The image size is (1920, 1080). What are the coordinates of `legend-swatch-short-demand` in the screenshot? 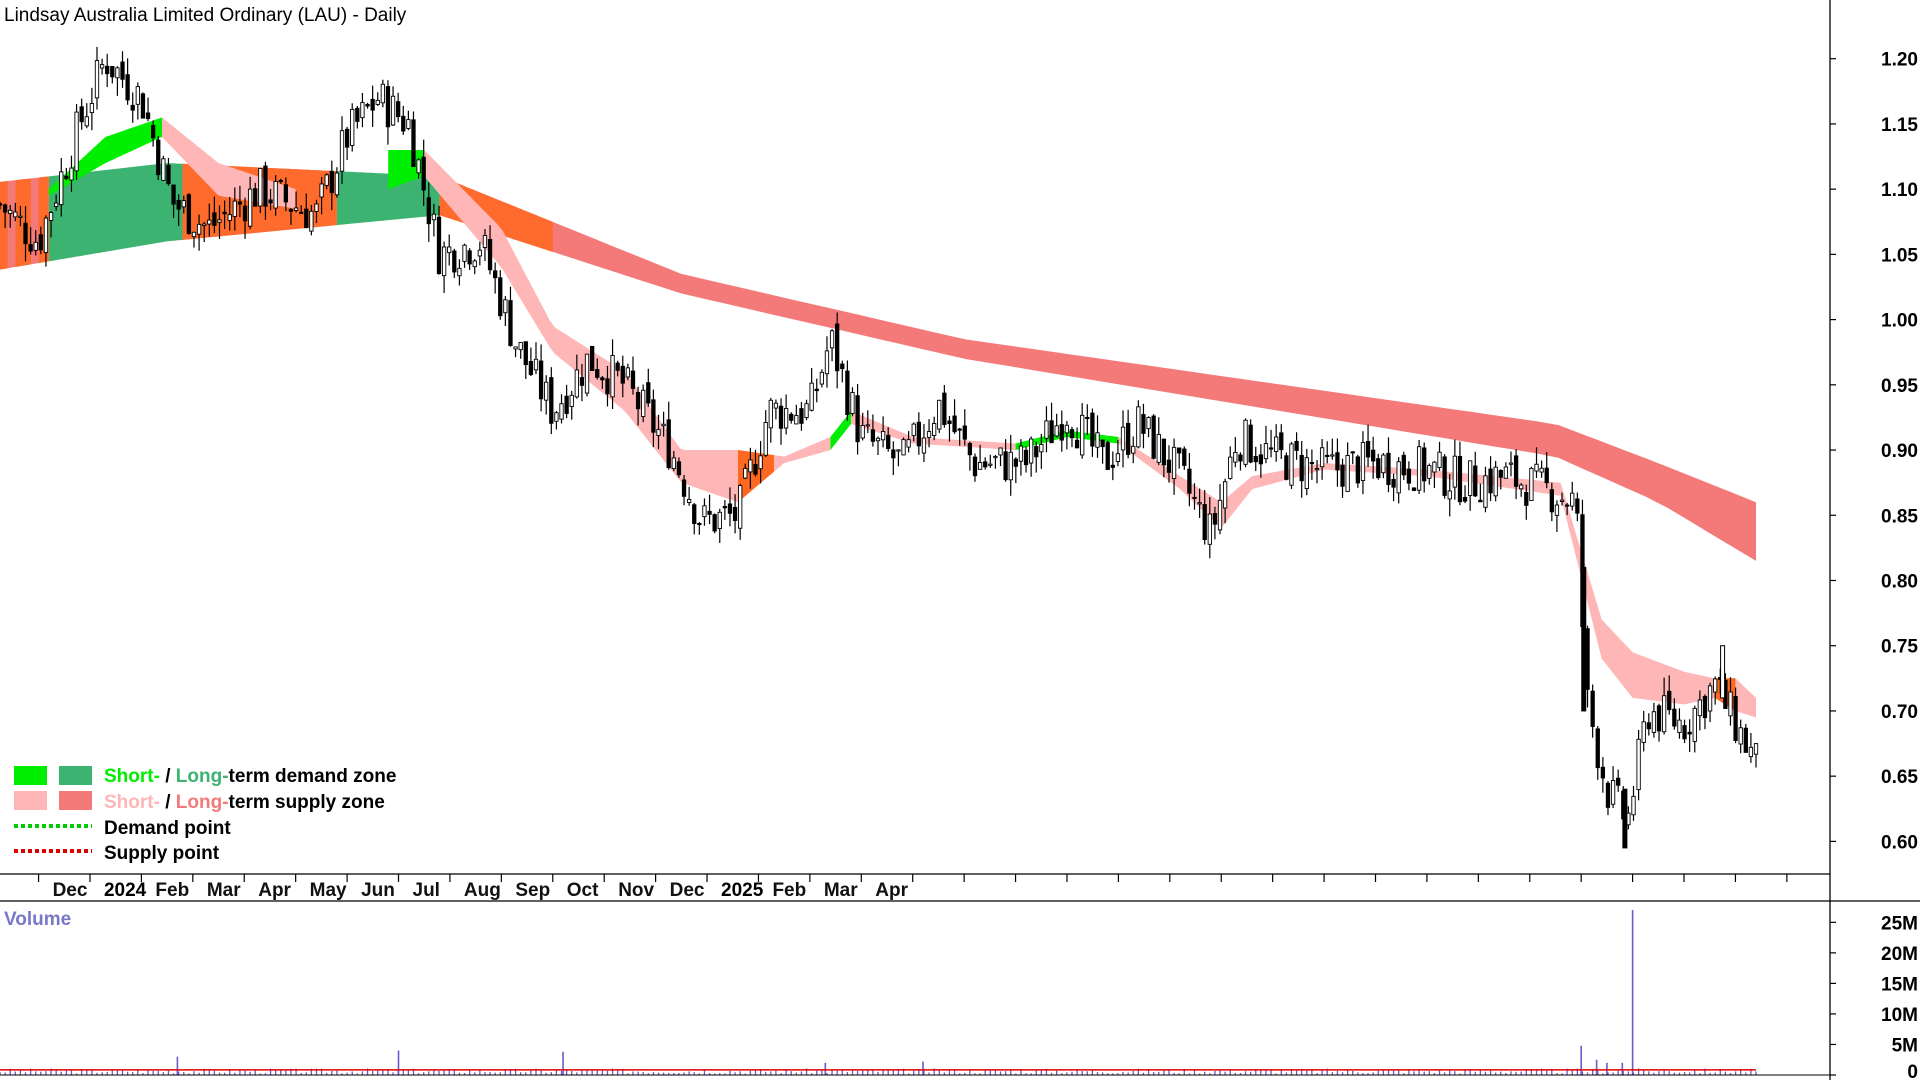 It's located at (30, 775).